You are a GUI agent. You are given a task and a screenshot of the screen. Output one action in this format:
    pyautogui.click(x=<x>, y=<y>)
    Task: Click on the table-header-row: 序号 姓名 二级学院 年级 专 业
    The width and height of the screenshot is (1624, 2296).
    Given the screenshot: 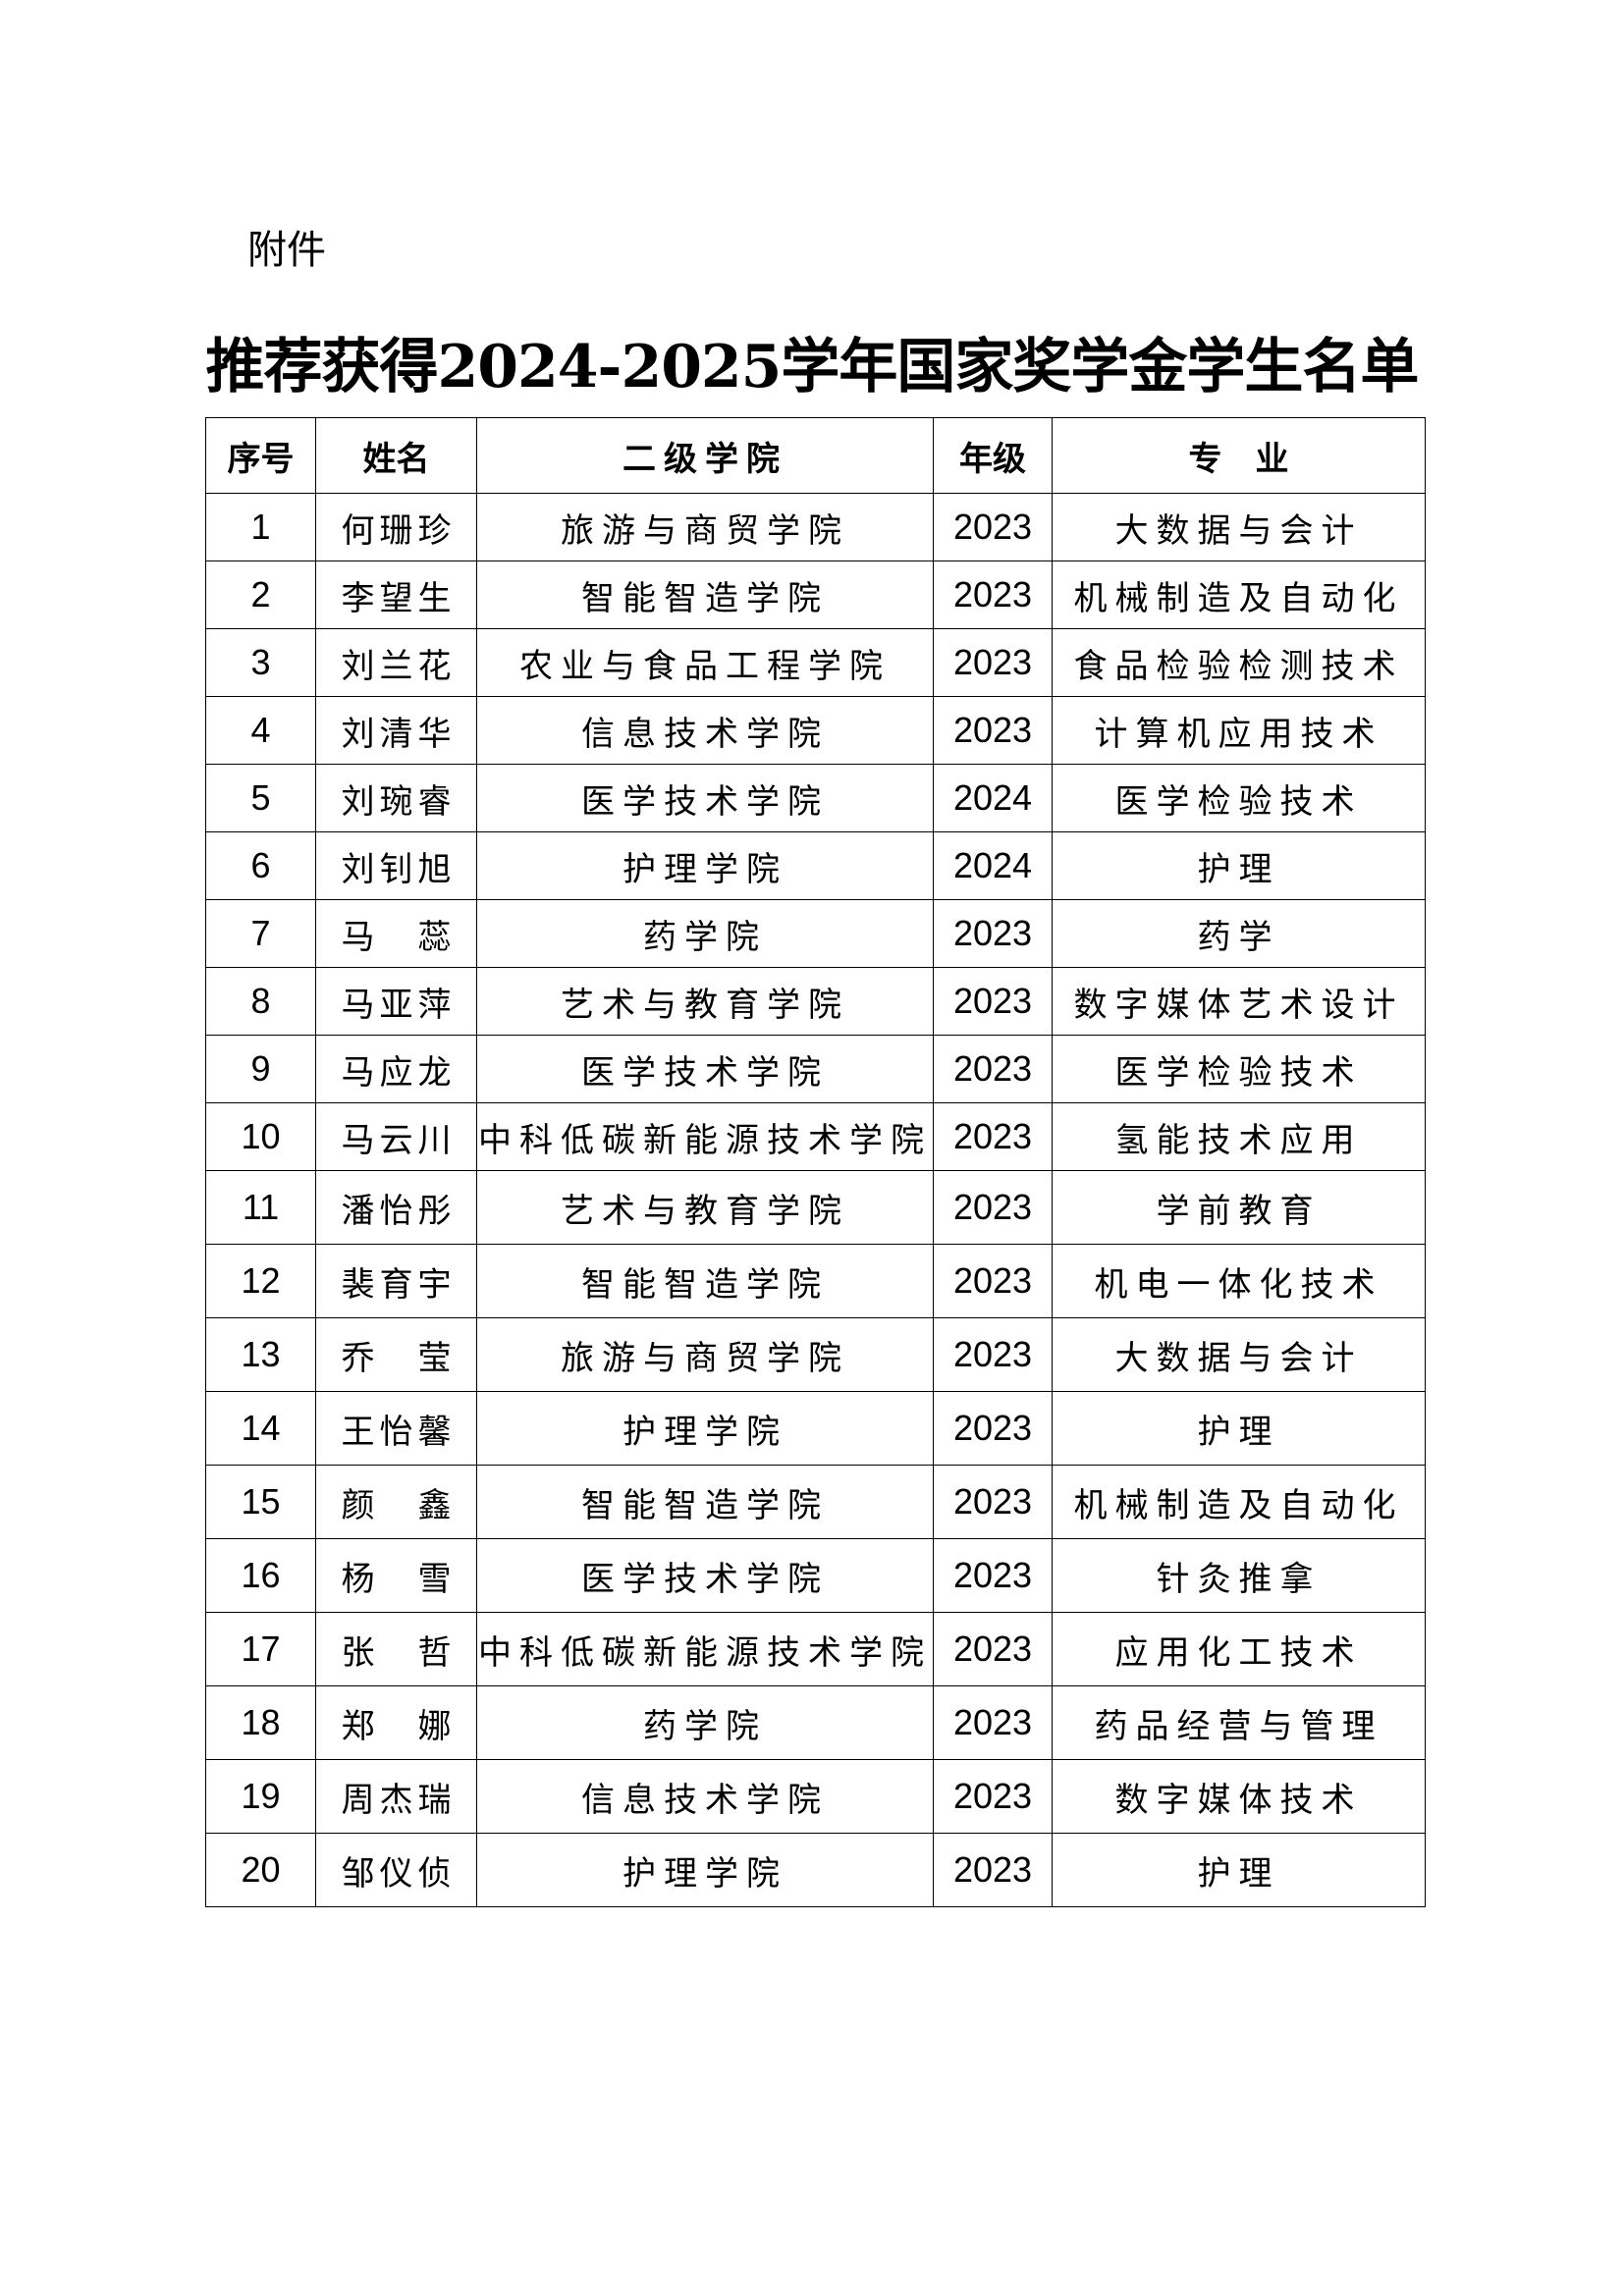 What is the action you would take?
    pyautogui.click(x=815, y=455)
    